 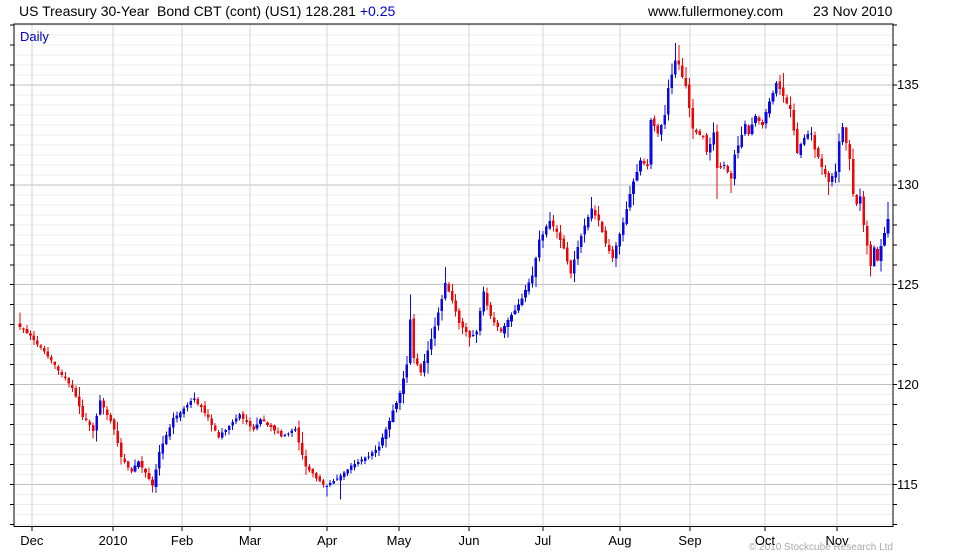 What do you see at coordinates (377, 11) in the screenshot?
I see `price-change: +0.25` at bounding box center [377, 11].